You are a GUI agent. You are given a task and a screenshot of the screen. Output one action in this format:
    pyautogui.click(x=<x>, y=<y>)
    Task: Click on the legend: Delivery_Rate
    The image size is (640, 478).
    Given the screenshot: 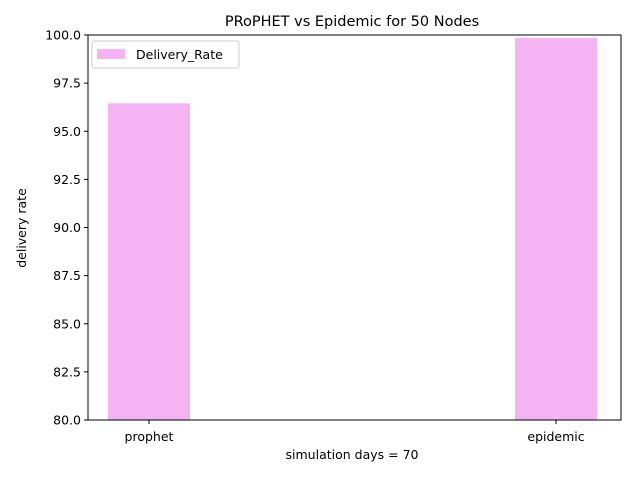 What is the action you would take?
    pyautogui.click(x=165, y=54)
    